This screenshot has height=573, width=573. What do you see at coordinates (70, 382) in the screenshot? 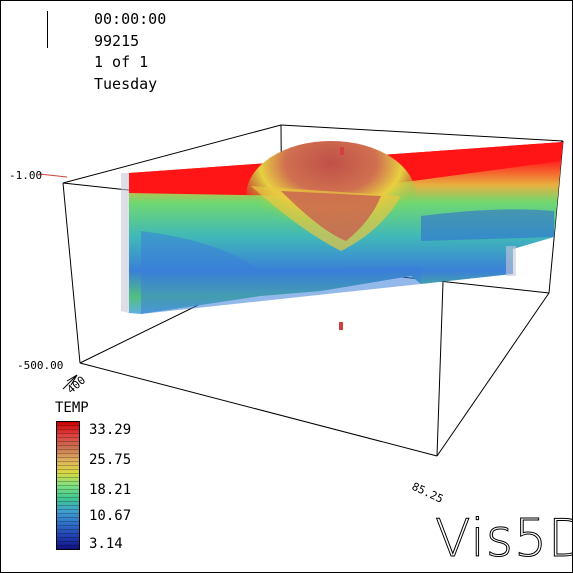
I see `north-arrow-icon` at bounding box center [70, 382].